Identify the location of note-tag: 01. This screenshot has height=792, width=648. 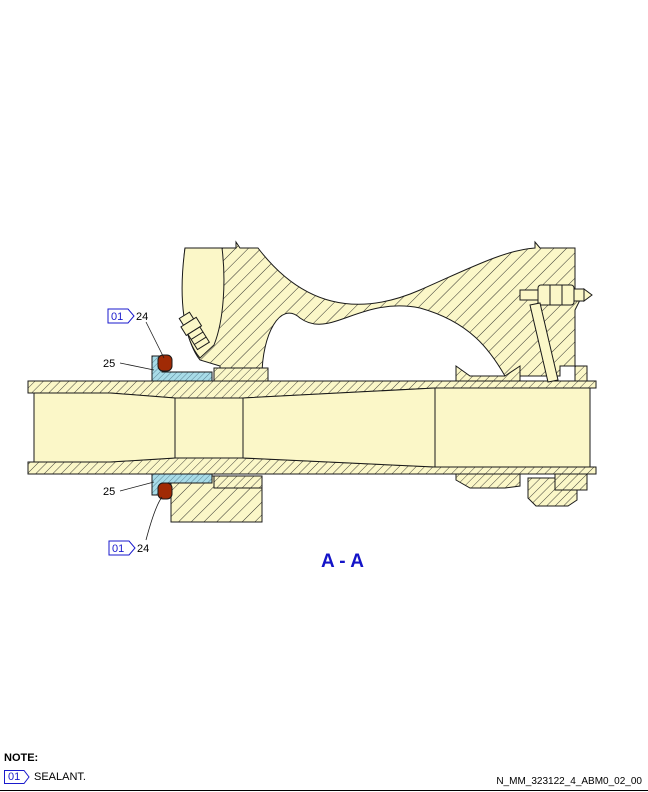
(17, 777).